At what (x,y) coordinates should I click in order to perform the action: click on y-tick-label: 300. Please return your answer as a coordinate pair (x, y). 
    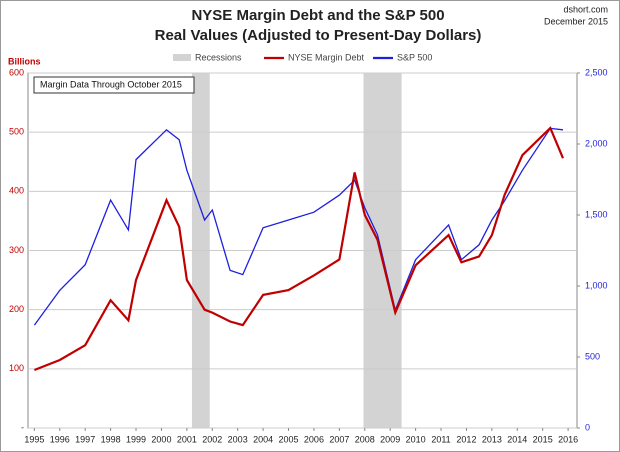
    Looking at the image, I should click on (16, 250).